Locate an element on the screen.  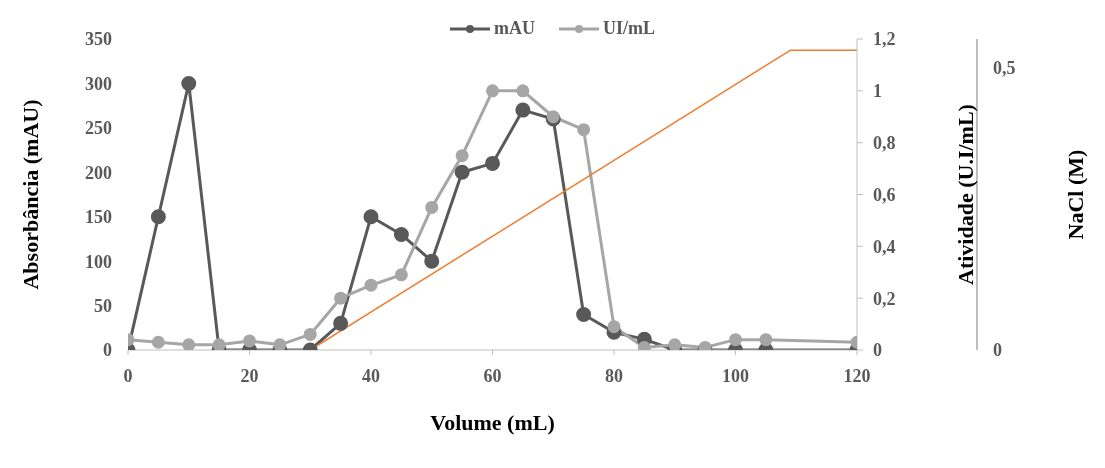
x-tick-label: 20 is located at coordinates (249, 375).